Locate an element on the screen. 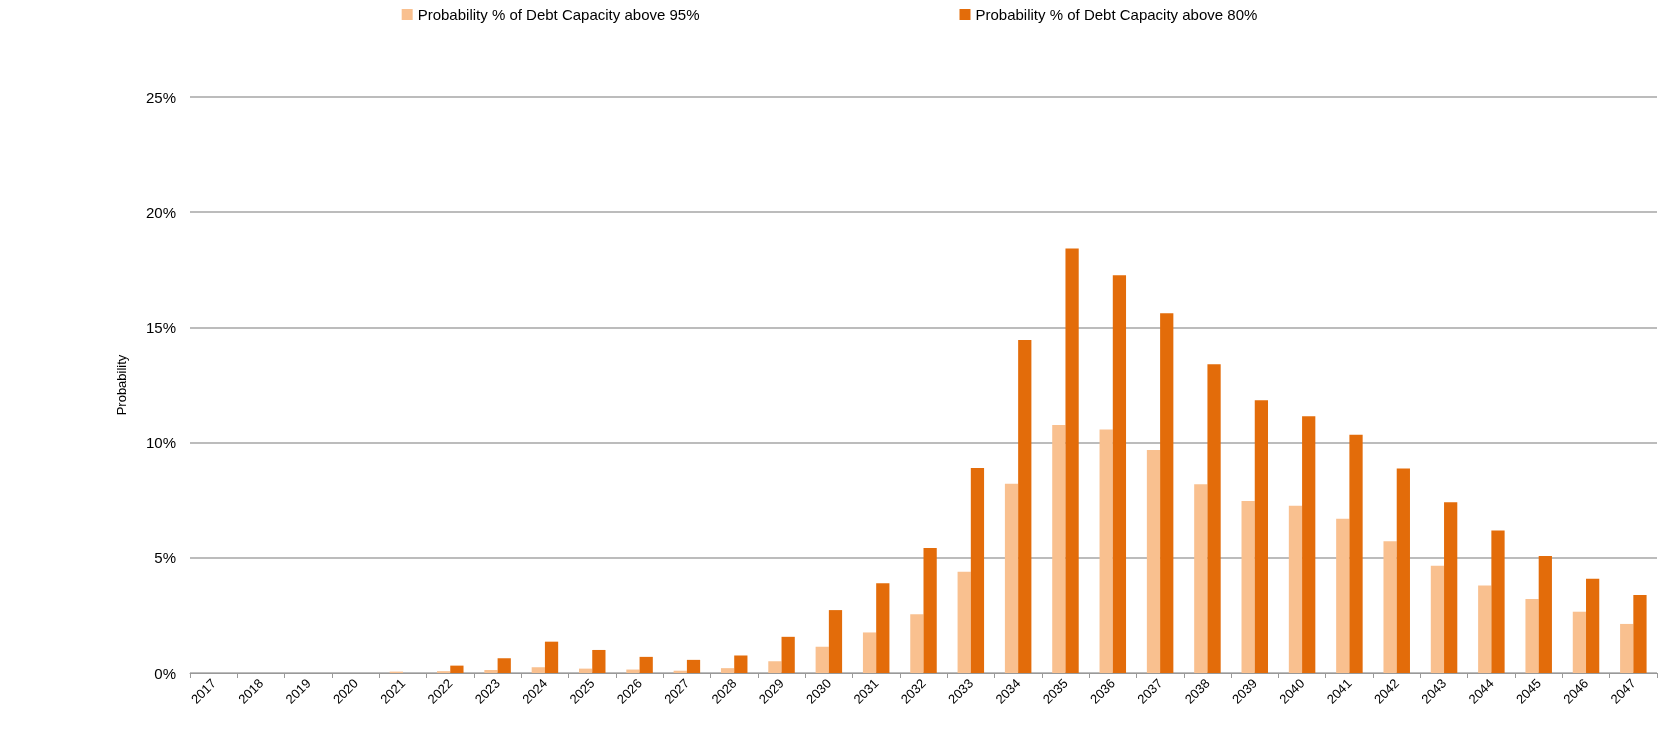 Image resolution: width=1659 pixels, height=731 pixels. y-tick-label: 5% is located at coordinates (165, 558).